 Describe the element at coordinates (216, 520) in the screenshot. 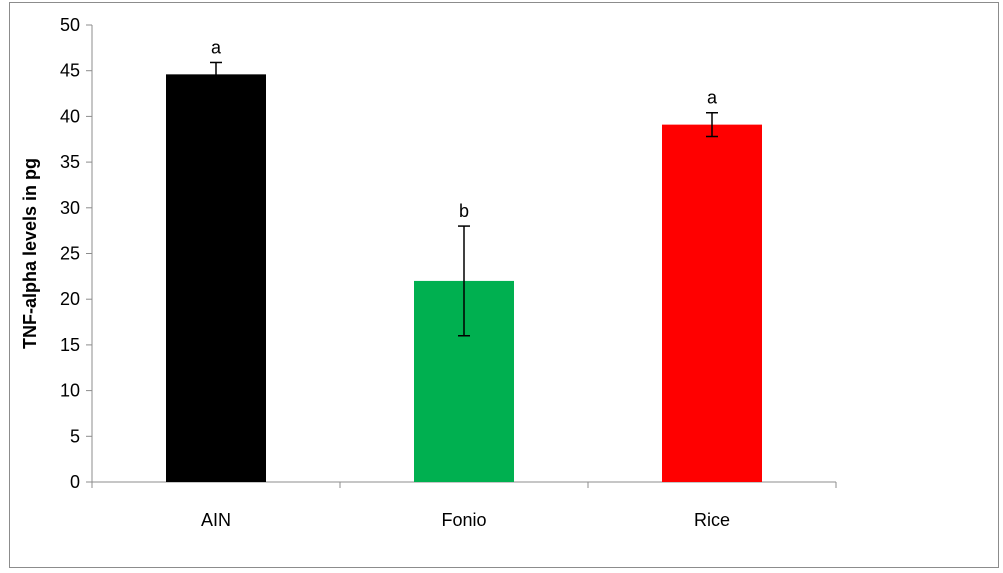

I see `x-category-label: AIN` at that location.